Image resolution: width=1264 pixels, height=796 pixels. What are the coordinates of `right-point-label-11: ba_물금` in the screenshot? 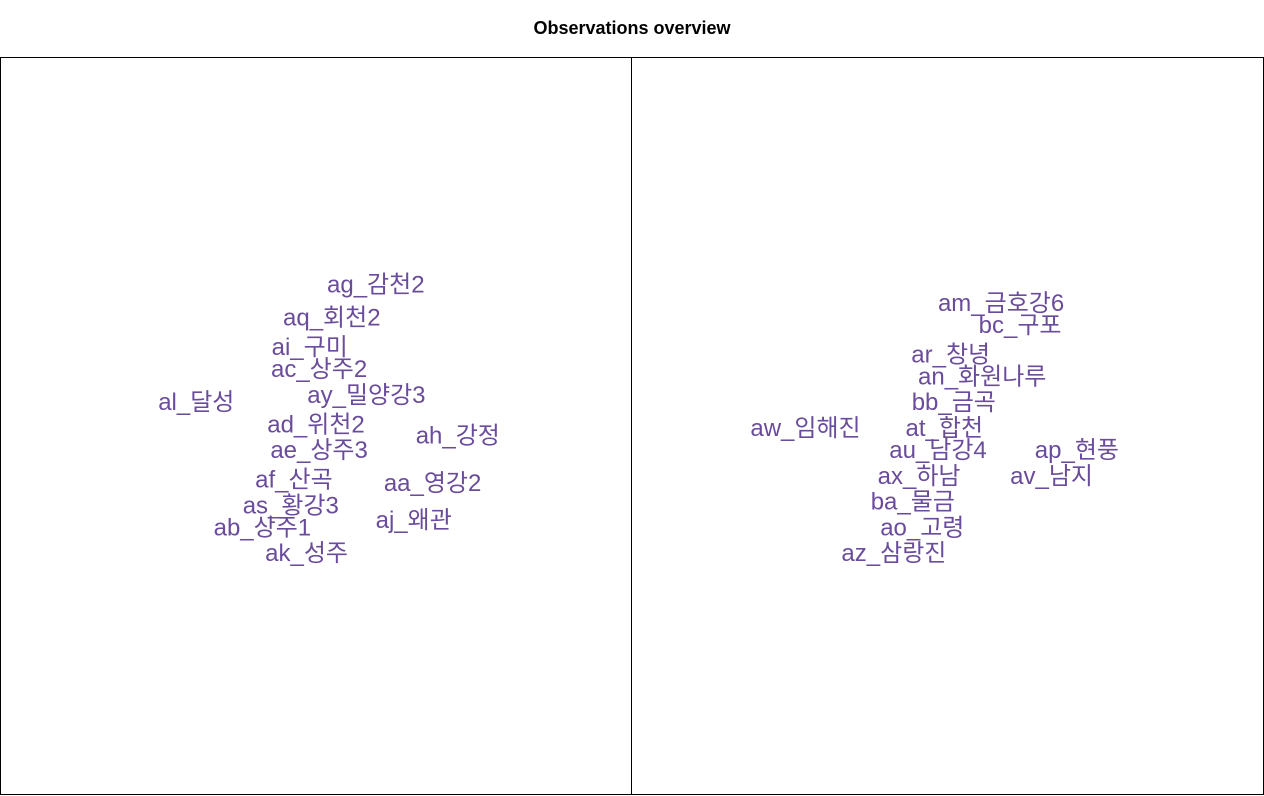 It's located at (913, 502).